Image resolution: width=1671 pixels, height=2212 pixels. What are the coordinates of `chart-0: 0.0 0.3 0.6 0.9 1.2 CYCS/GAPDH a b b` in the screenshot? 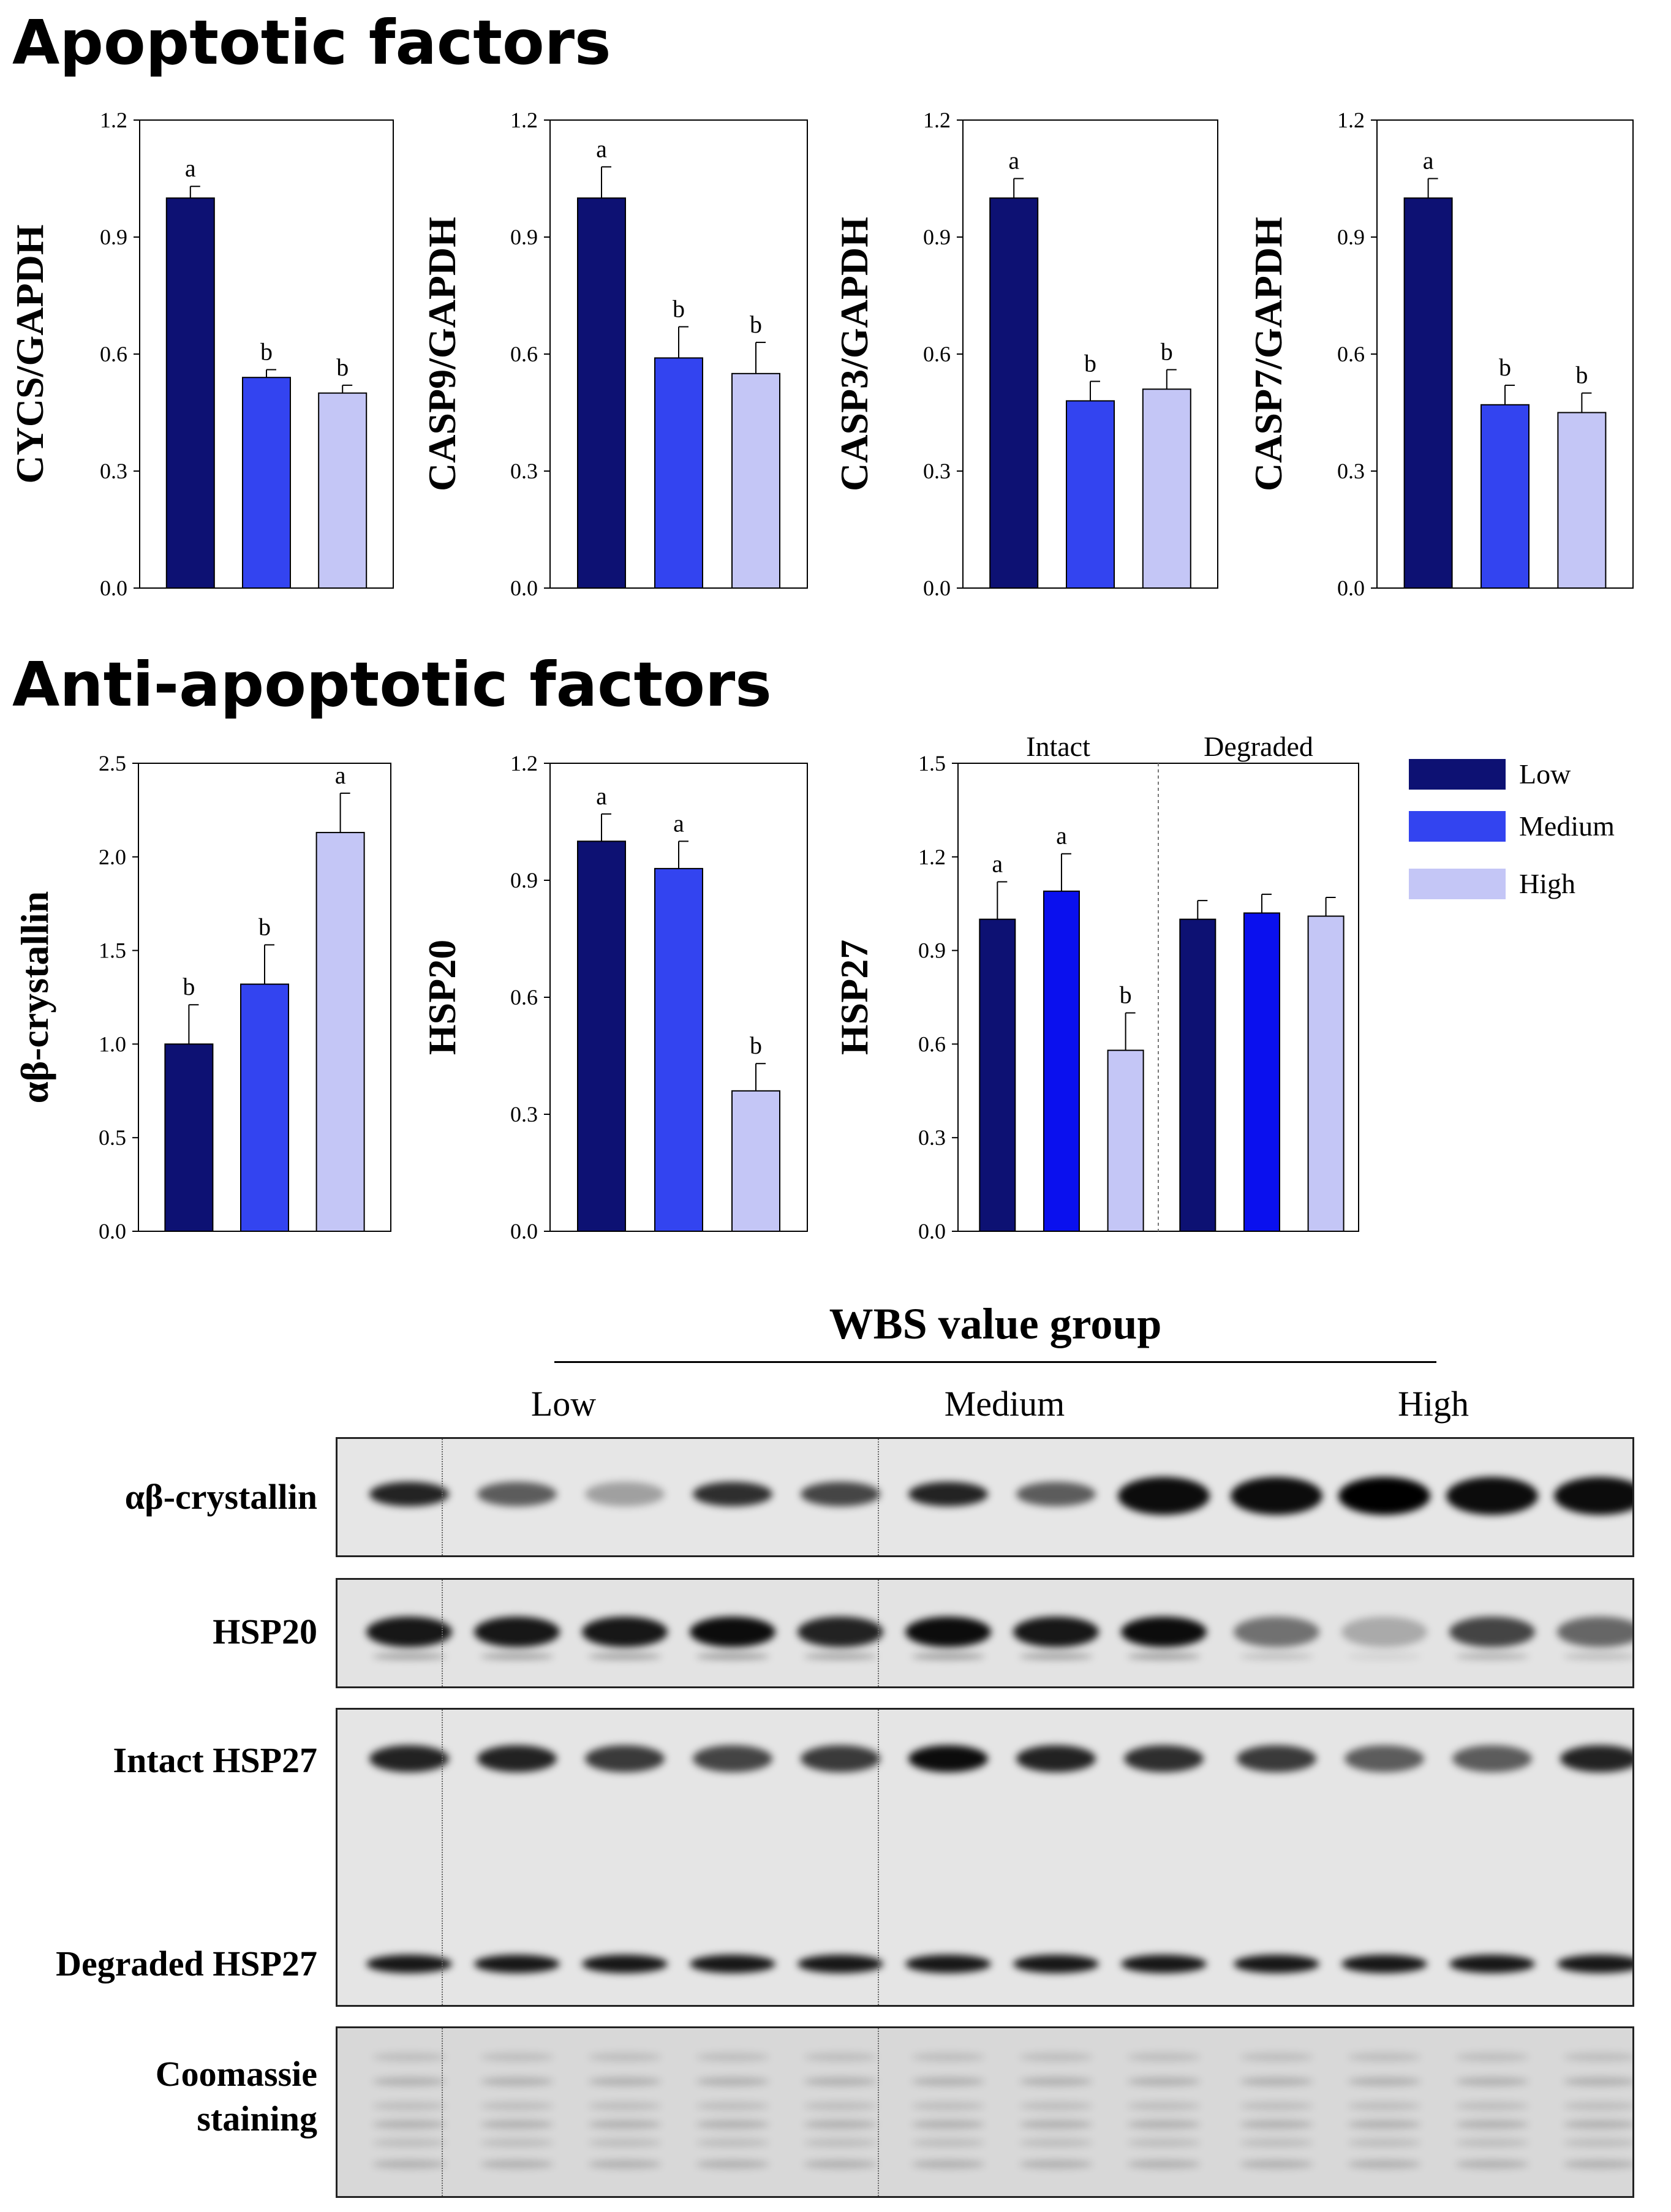 It's located at (201, 354).